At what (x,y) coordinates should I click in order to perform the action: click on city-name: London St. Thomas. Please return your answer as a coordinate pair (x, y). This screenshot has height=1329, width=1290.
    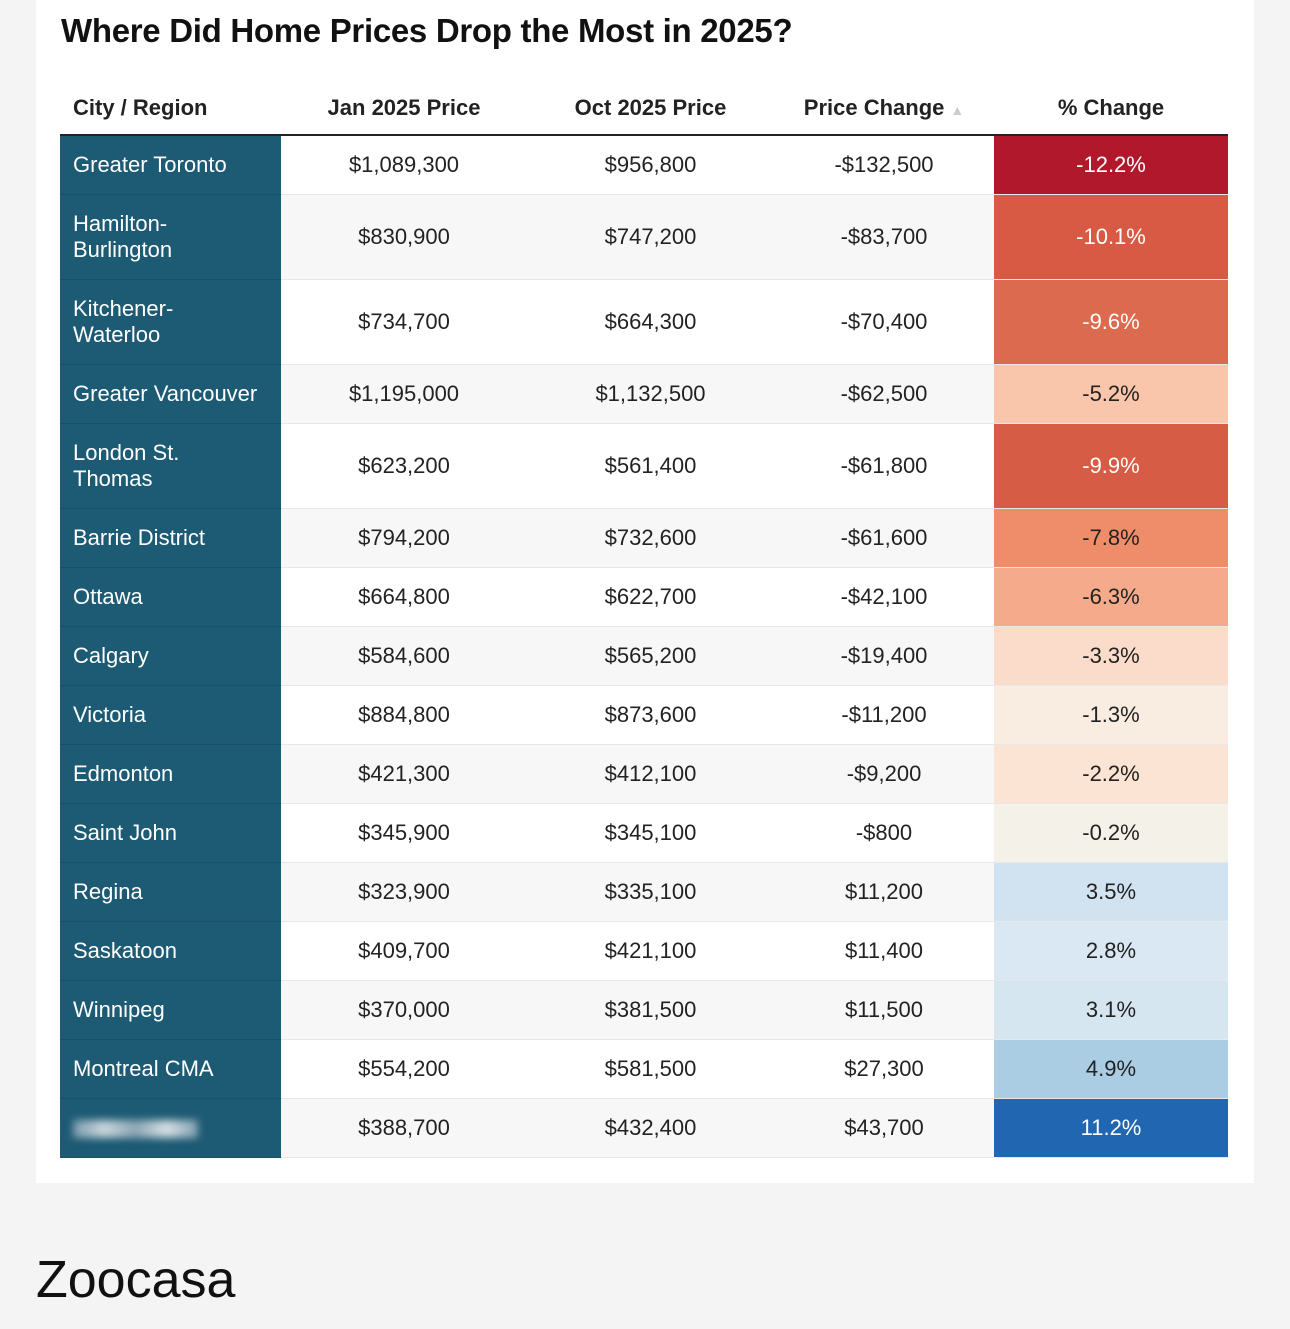
    Looking at the image, I should click on (126, 465).